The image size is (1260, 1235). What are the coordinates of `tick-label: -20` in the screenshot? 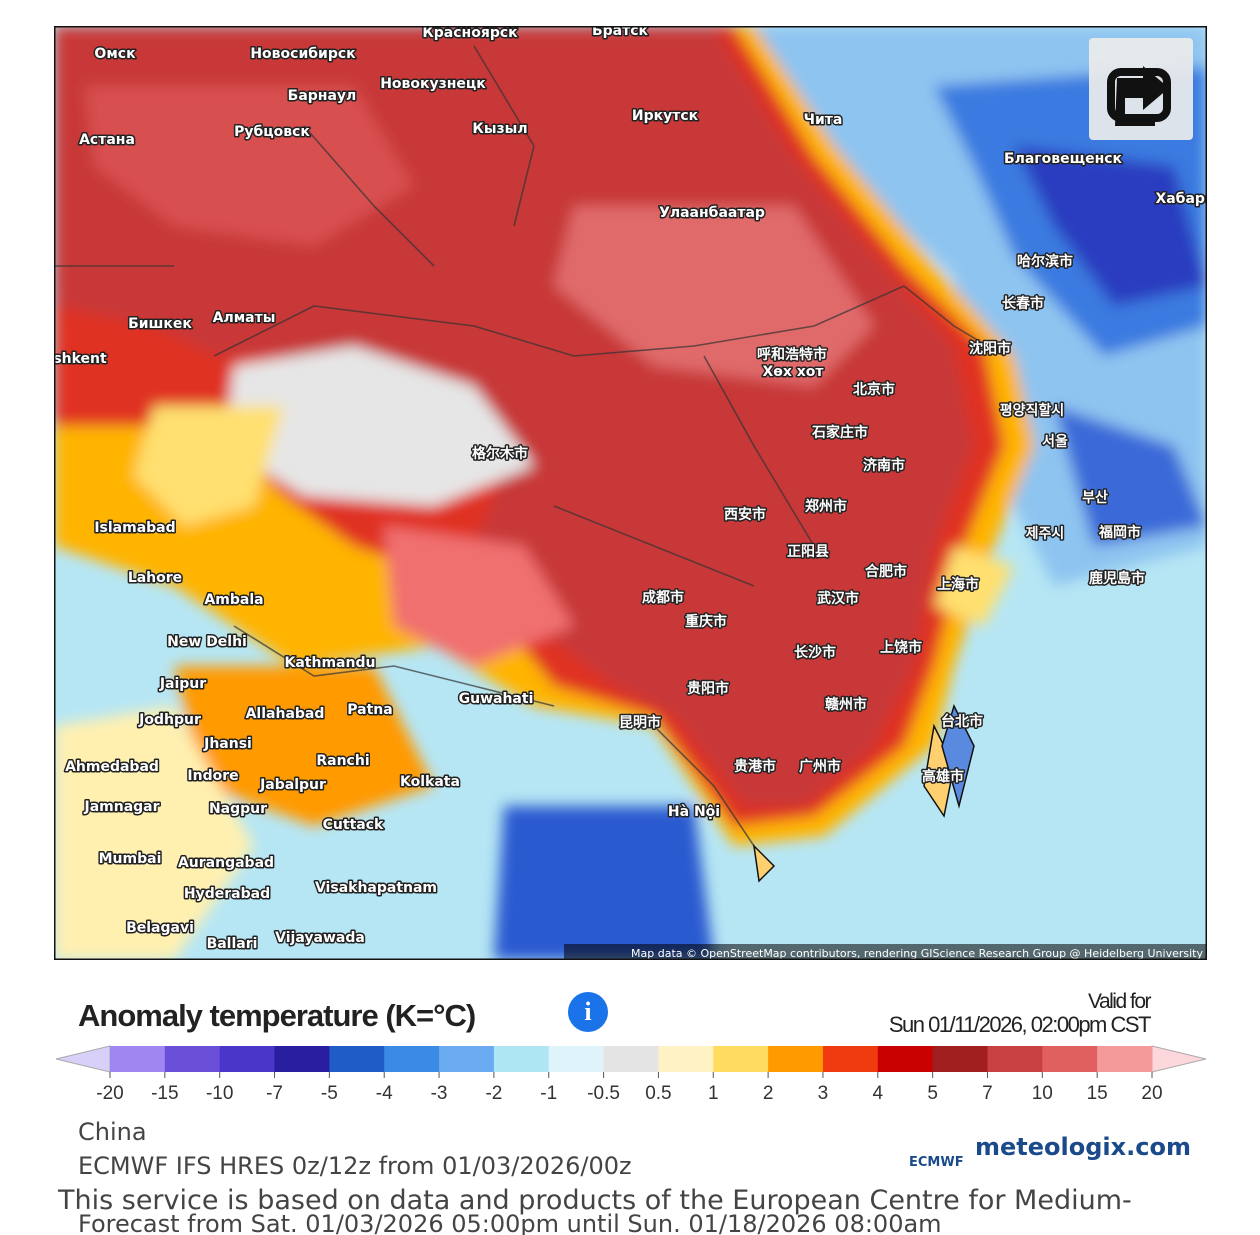 It's located at (109, 1093).